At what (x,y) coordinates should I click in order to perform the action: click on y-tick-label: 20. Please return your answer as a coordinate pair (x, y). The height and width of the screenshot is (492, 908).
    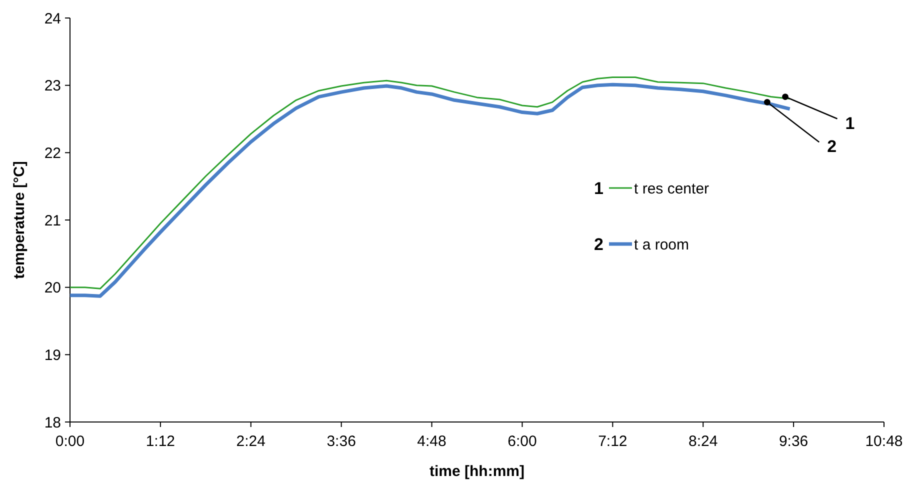
    Looking at the image, I should click on (52, 288).